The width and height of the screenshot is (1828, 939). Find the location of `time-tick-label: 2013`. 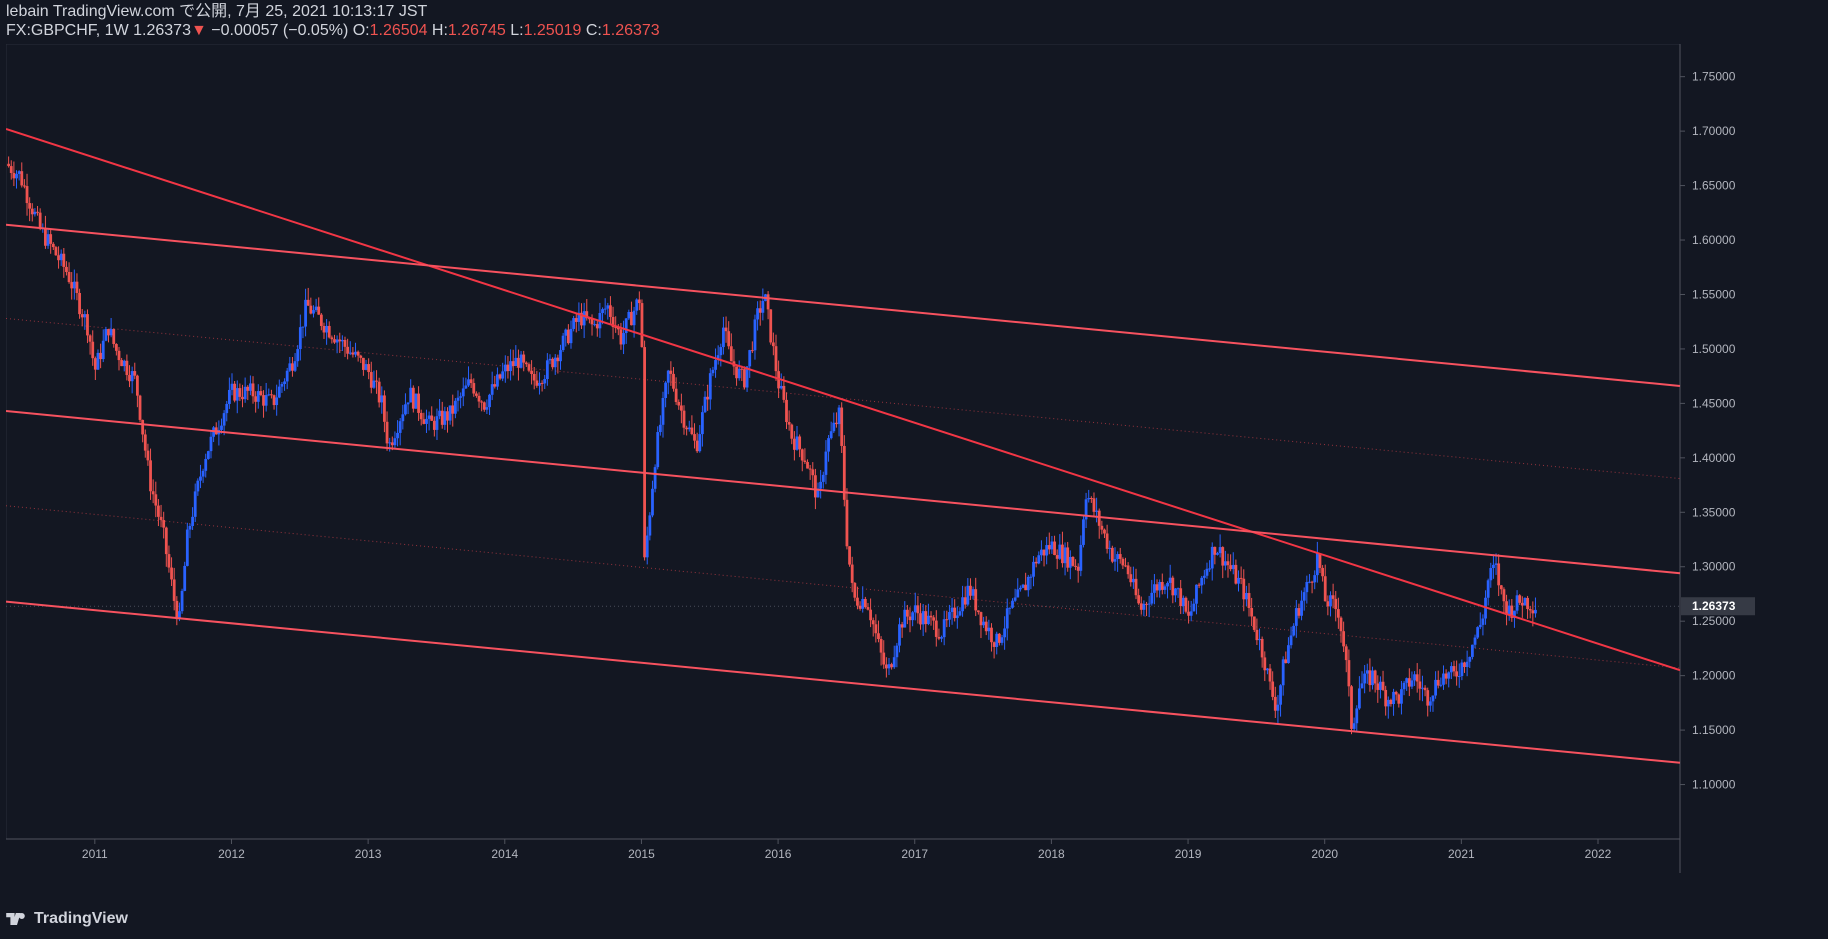

time-tick-label: 2013 is located at coordinates (368, 854).